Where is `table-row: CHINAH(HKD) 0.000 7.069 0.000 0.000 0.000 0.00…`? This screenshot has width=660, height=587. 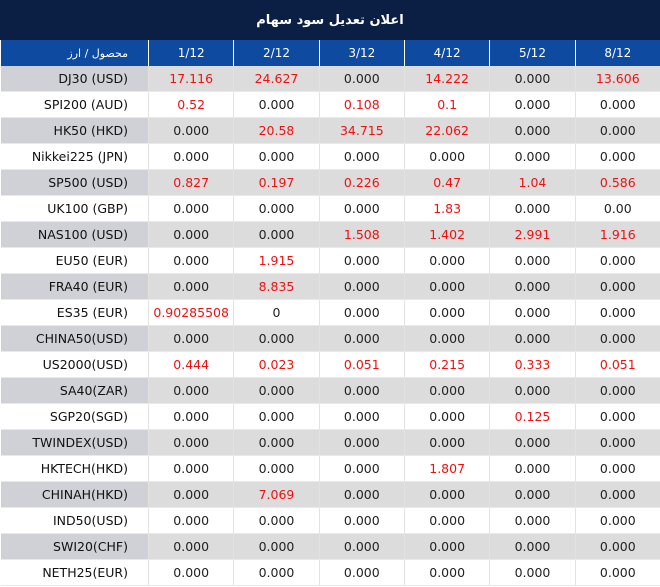 table-row: CHINAH(HKD) 0.000 7.069 0.000 0.000 0.000 0.00… is located at coordinates (330, 494).